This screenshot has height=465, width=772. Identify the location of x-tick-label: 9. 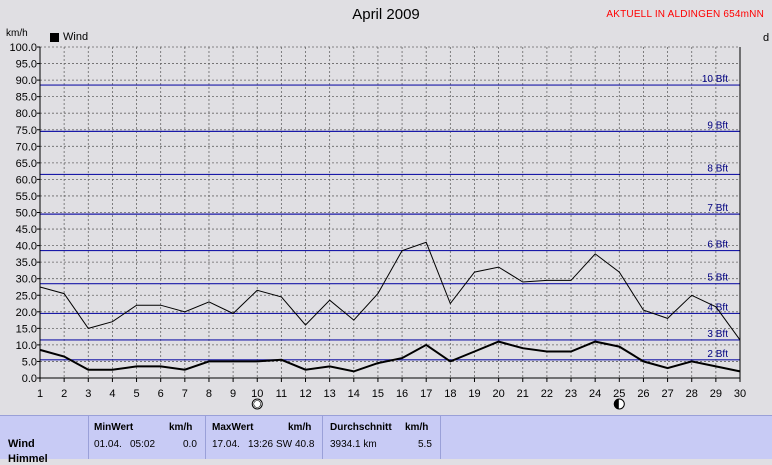
(233, 394).